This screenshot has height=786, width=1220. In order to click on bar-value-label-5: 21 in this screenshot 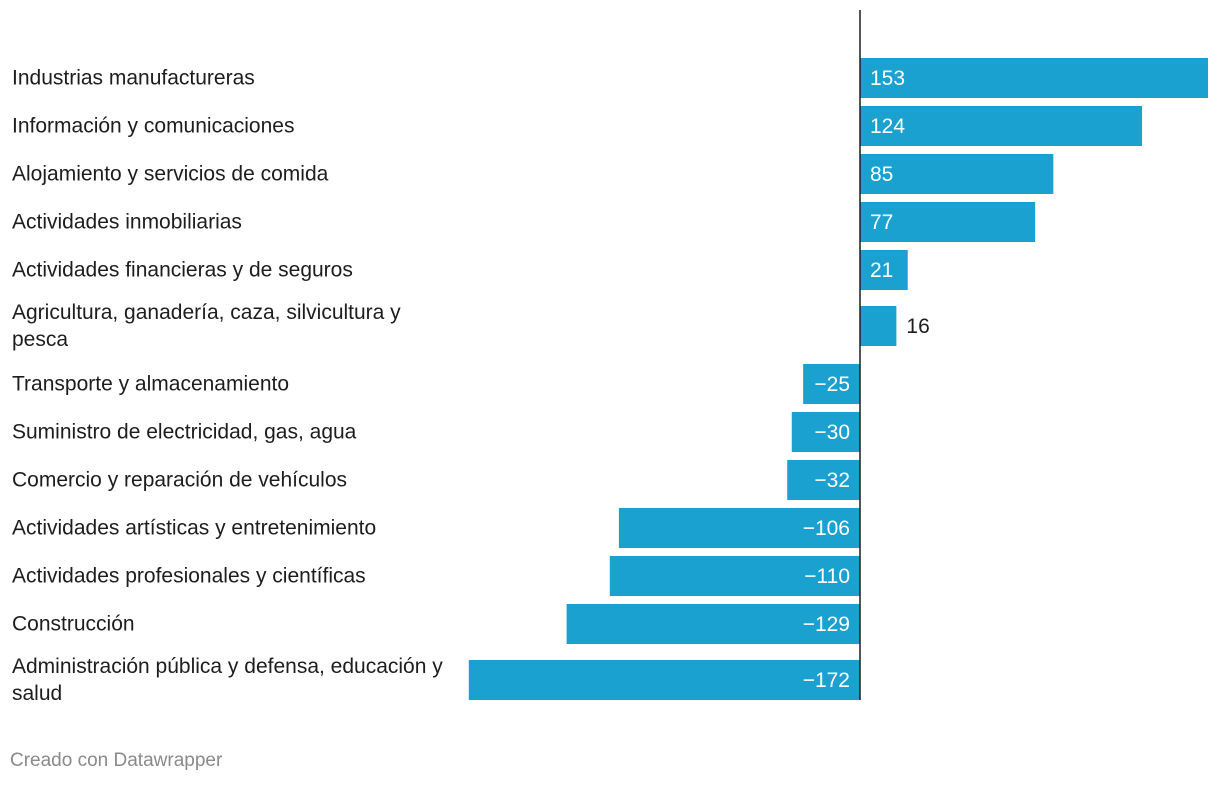, I will do `click(881, 270)`.